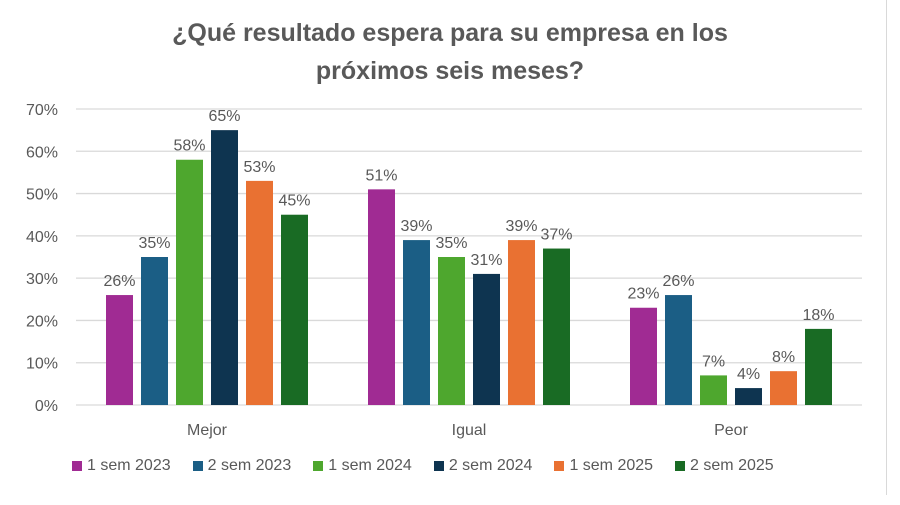 This screenshot has width=900, height=505. What do you see at coordinates (189, 146) in the screenshot?
I see `data-label: 58%` at bounding box center [189, 146].